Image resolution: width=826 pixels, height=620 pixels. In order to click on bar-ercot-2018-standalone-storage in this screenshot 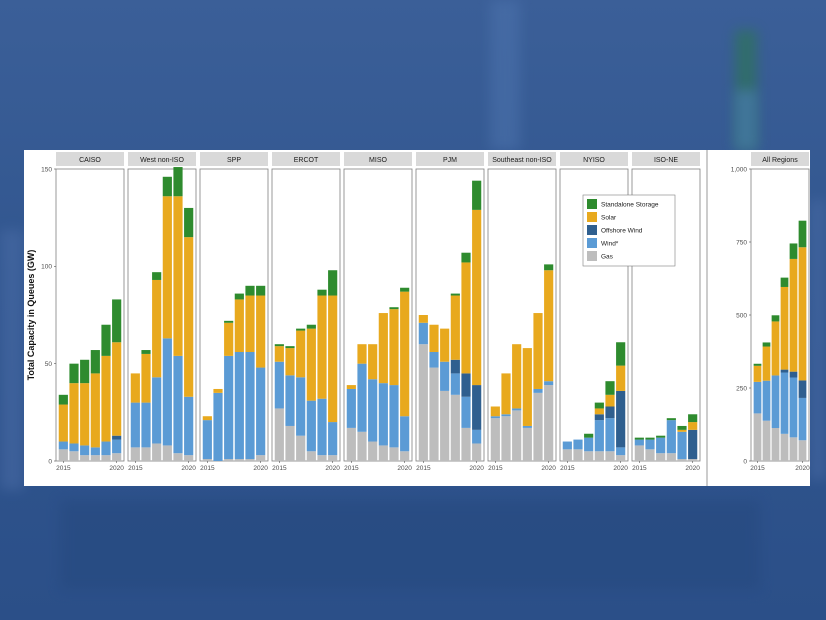, I will do `click(311, 326)`.